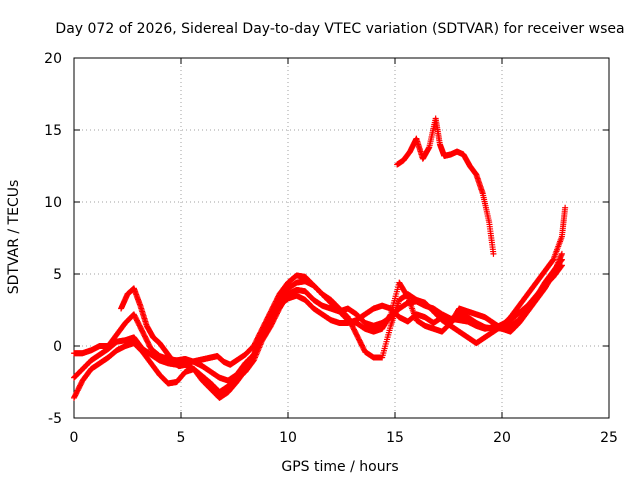 Image resolution: width=640 pixels, height=480 pixels. I want to click on y-tick-label: 0, so click(57, 347).